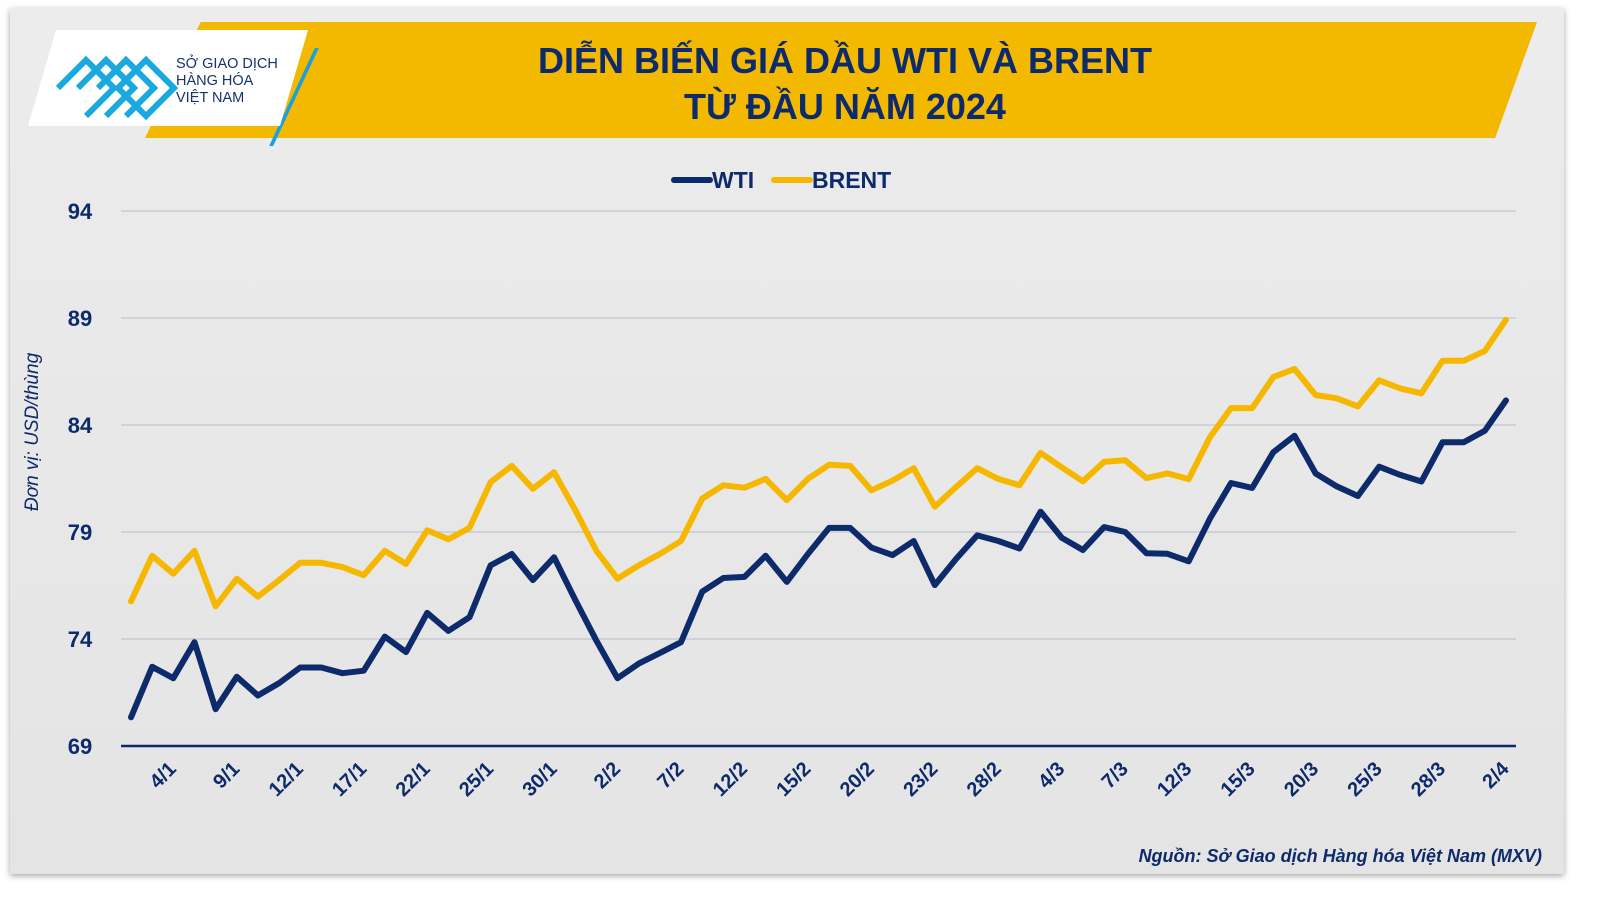 The width and height of the screenshot is (1600, 900). I want to click on x-tick-label: 7/2, so click(670, 775).